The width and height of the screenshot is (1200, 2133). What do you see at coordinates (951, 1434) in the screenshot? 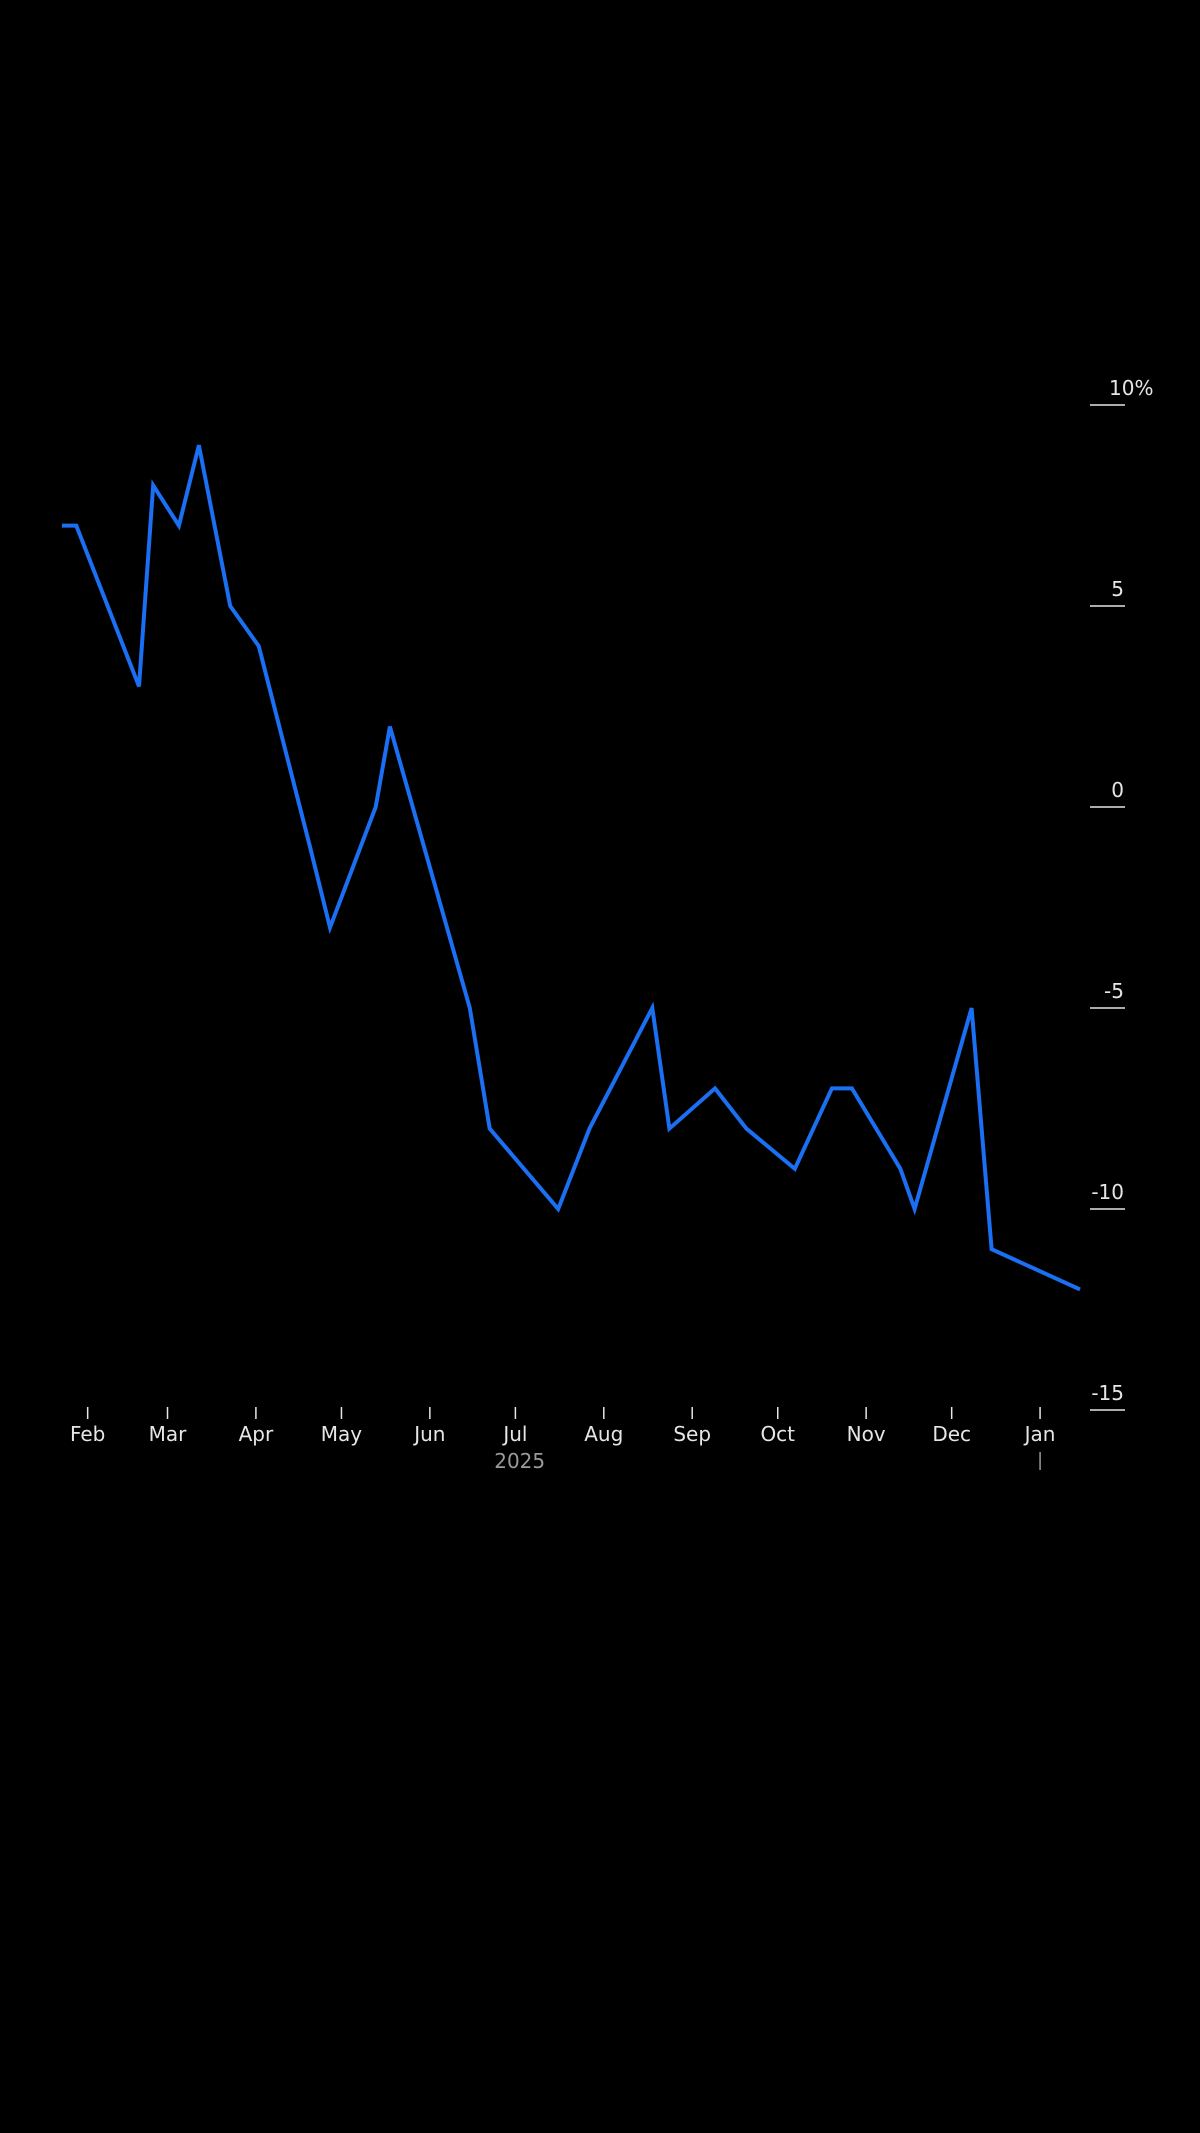
I see `x-tick-label: Dec` at bounding box center [951, 1434].